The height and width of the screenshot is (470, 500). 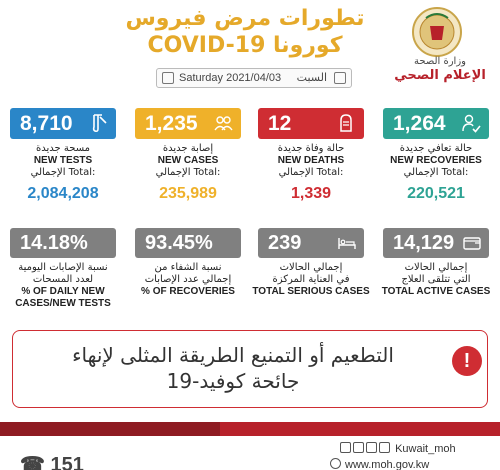 I want to click on new-tests-total-label: الإجمالي Total:, so click(x=63, y=172).